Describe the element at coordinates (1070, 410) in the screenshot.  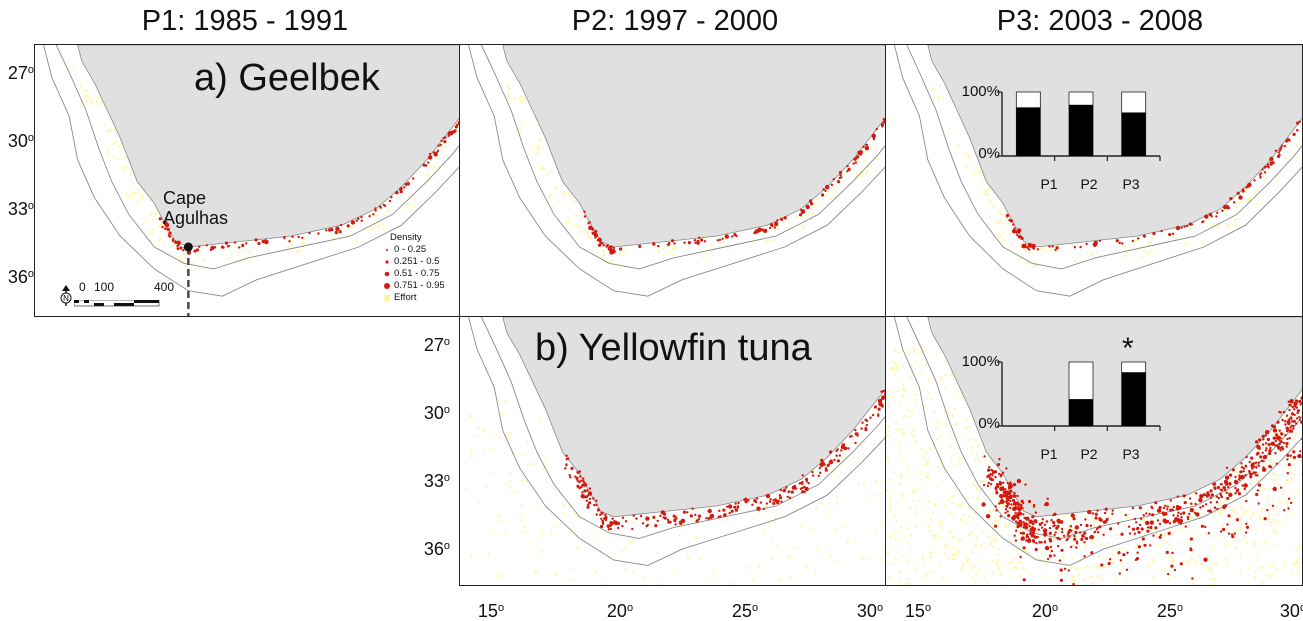
I see `inset-chart-tuna: 100% 0% P1 P2 P3 *` at that location.